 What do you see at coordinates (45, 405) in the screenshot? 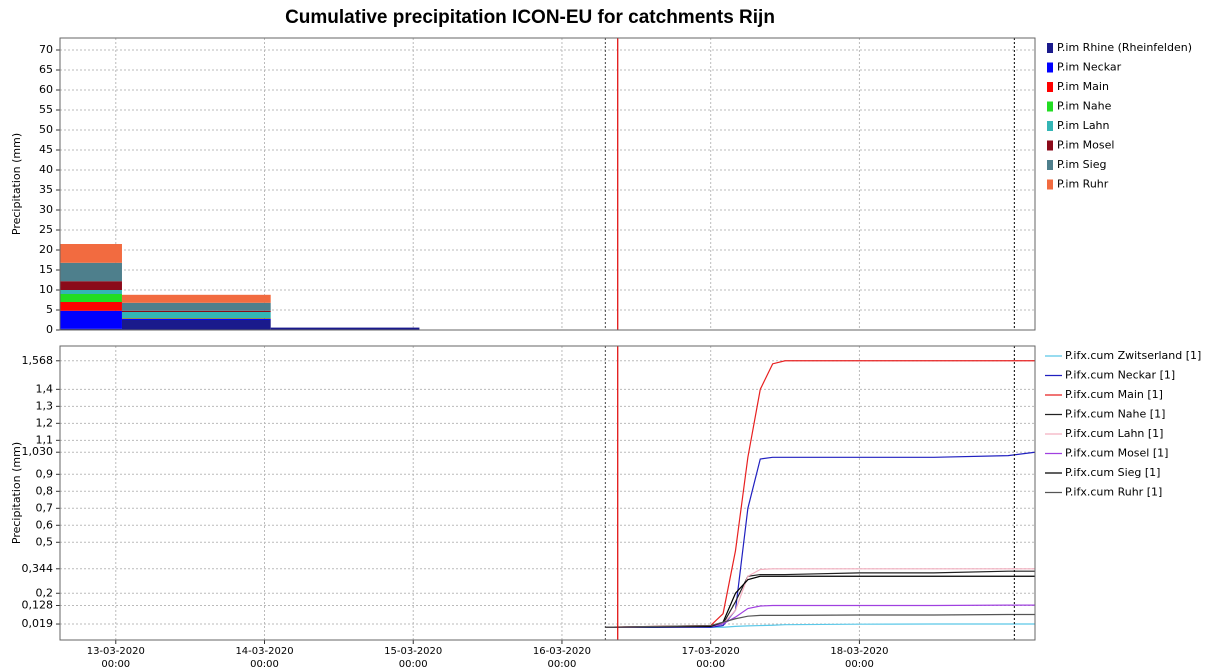
I see `y-tick-label: 1,3` at bounding box center [45, 405].